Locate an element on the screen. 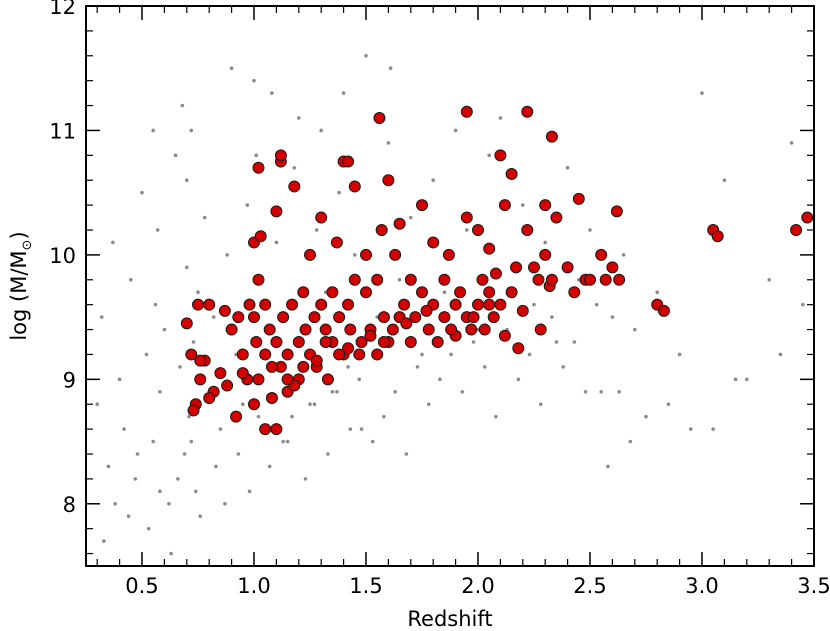  x-tick-label: 2.5 is located at coordinates (589, 586).